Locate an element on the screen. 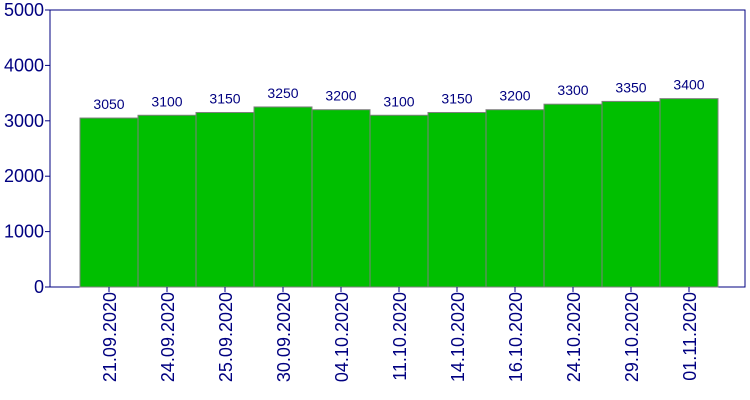 The width and height of the screenshot is (750, 400). y-tick-label: 2000 is located at coordinates (24, 176).